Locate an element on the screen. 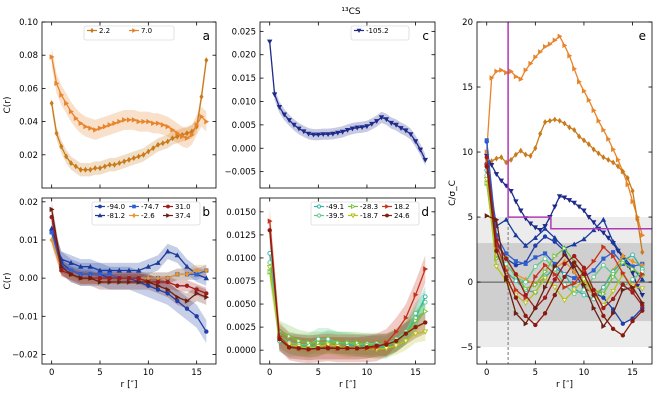  y-tick-label: 0.025 is located at coordinates (244, 32).